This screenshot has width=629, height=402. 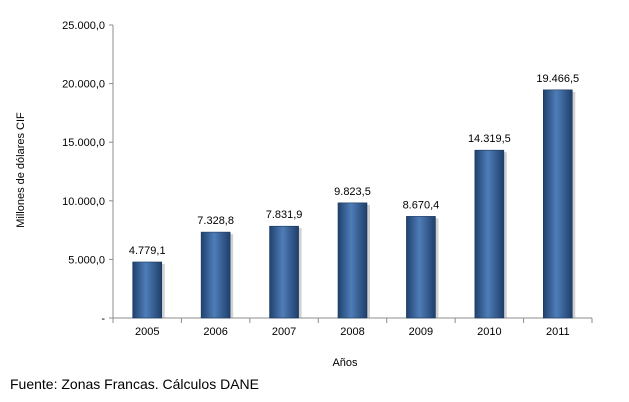 I want to click on data-label: 7.831,9, so click(x=284, y=215).